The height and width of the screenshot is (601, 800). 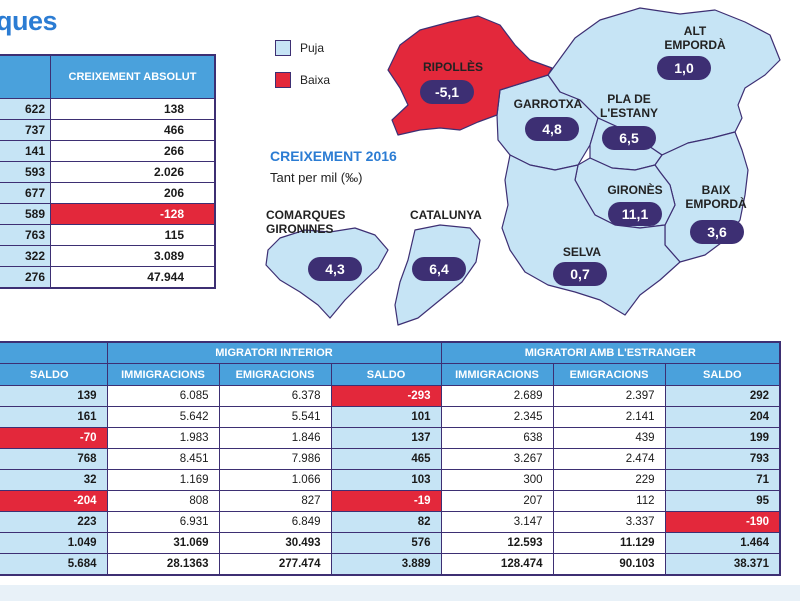 I want to click on table-cell: 2.397, so click(x=609, y=396).